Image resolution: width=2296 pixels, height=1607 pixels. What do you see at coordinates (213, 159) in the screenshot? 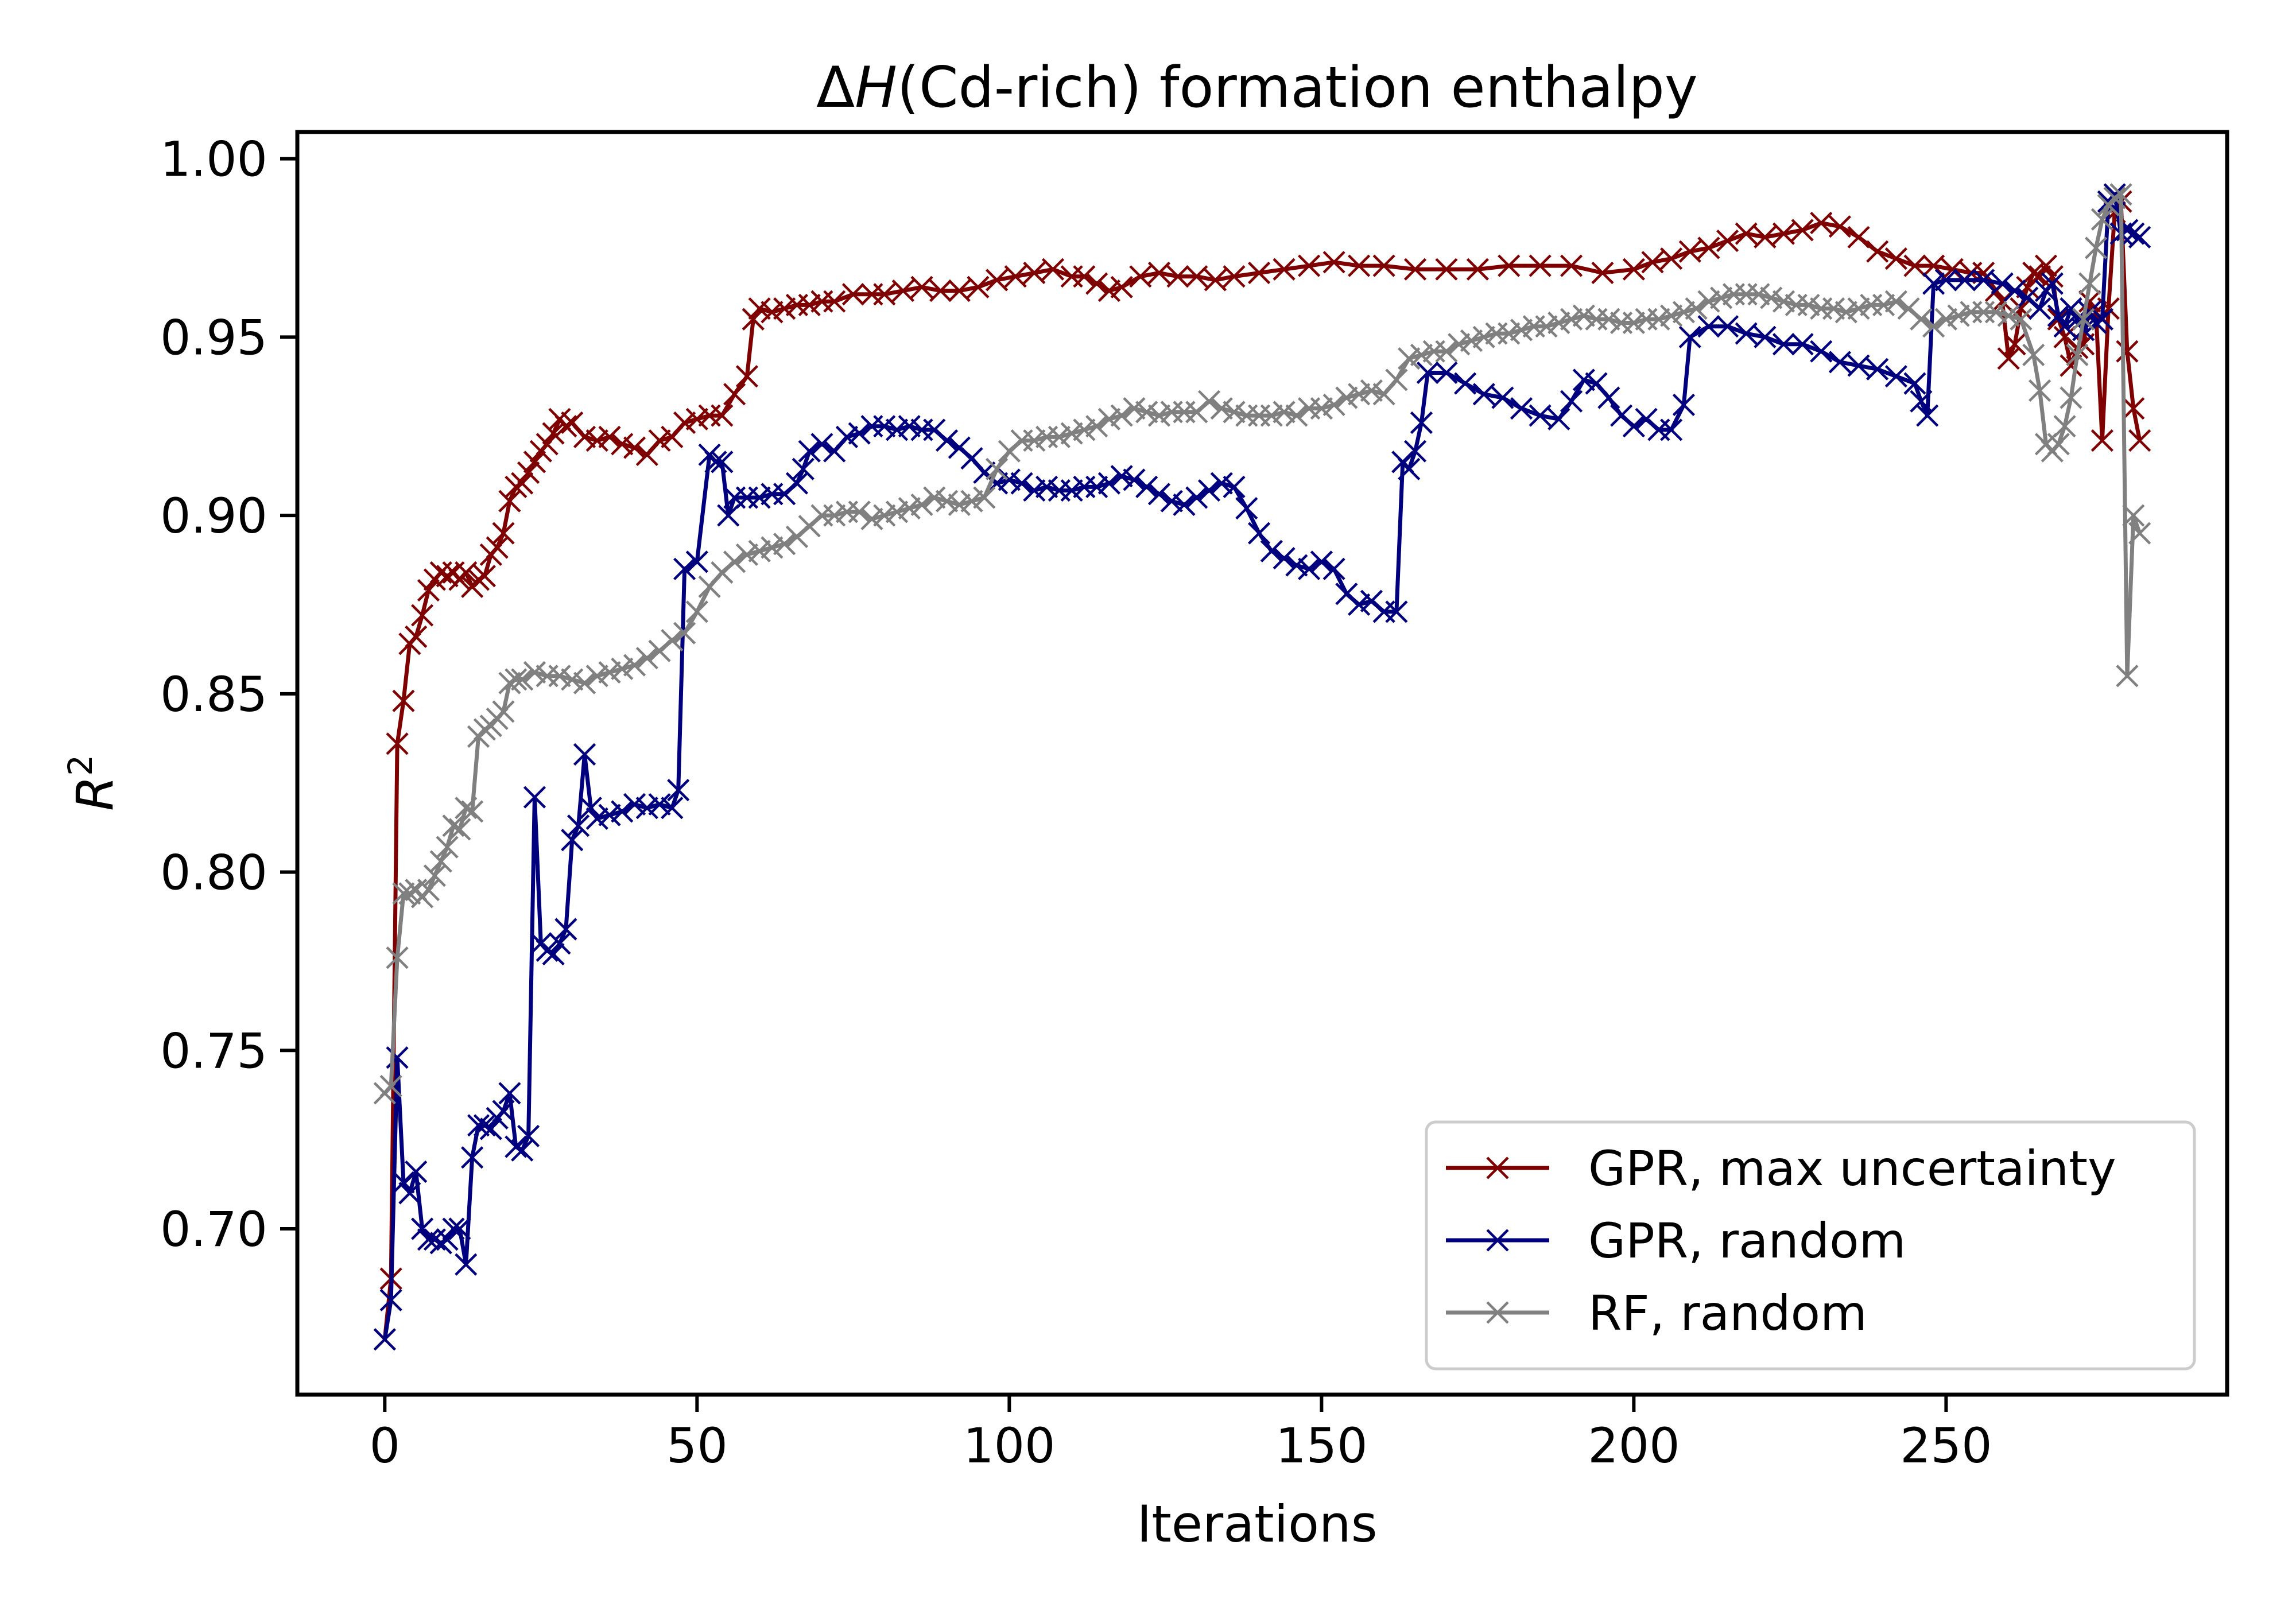
I see `y-tick-label: 1.00` at bounding box center [213, 159].